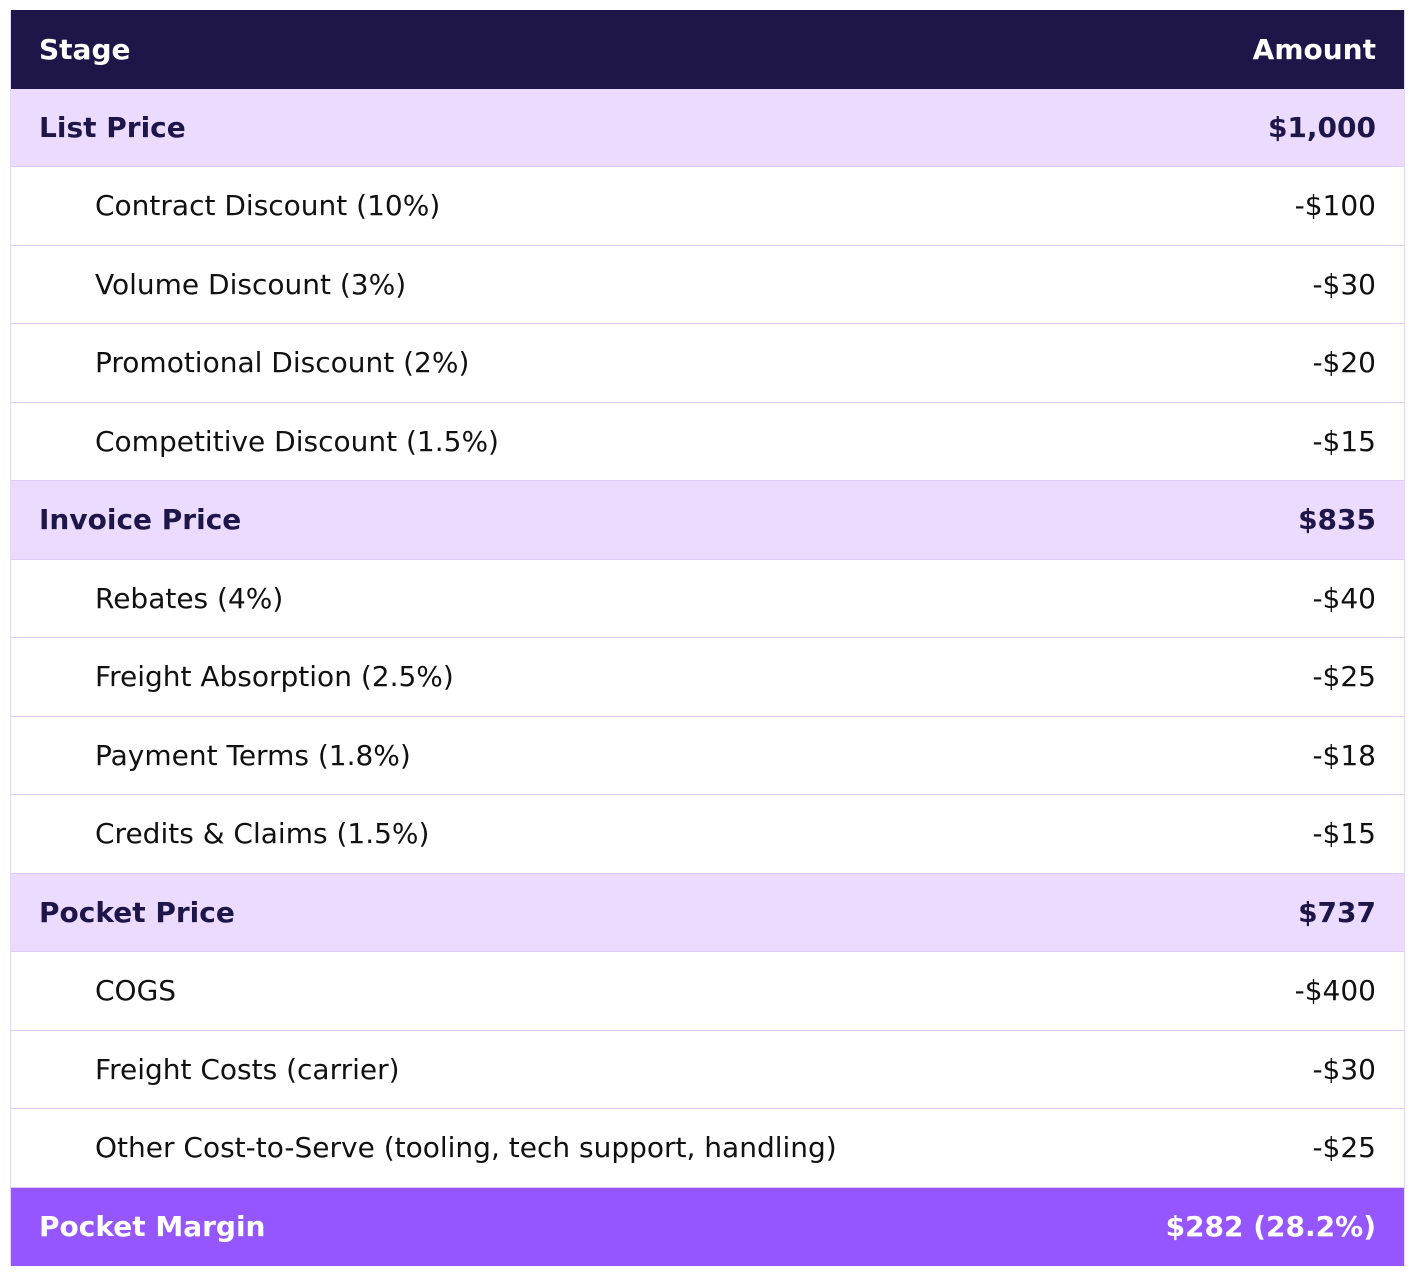  I want to click on amount-cell: -$18, so click(1344, 755).